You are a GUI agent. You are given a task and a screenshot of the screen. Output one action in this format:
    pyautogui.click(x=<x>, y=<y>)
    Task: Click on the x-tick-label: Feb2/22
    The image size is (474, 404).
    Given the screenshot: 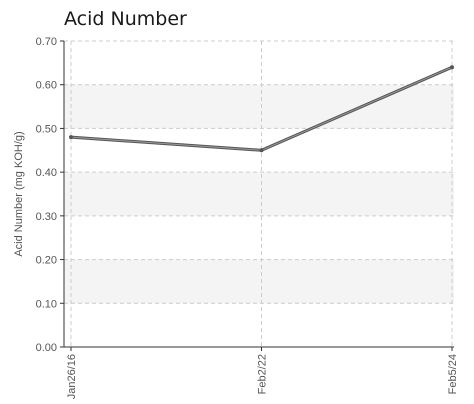 What is the action you would take?
    pyautogui.click(x=263, y=374)
    